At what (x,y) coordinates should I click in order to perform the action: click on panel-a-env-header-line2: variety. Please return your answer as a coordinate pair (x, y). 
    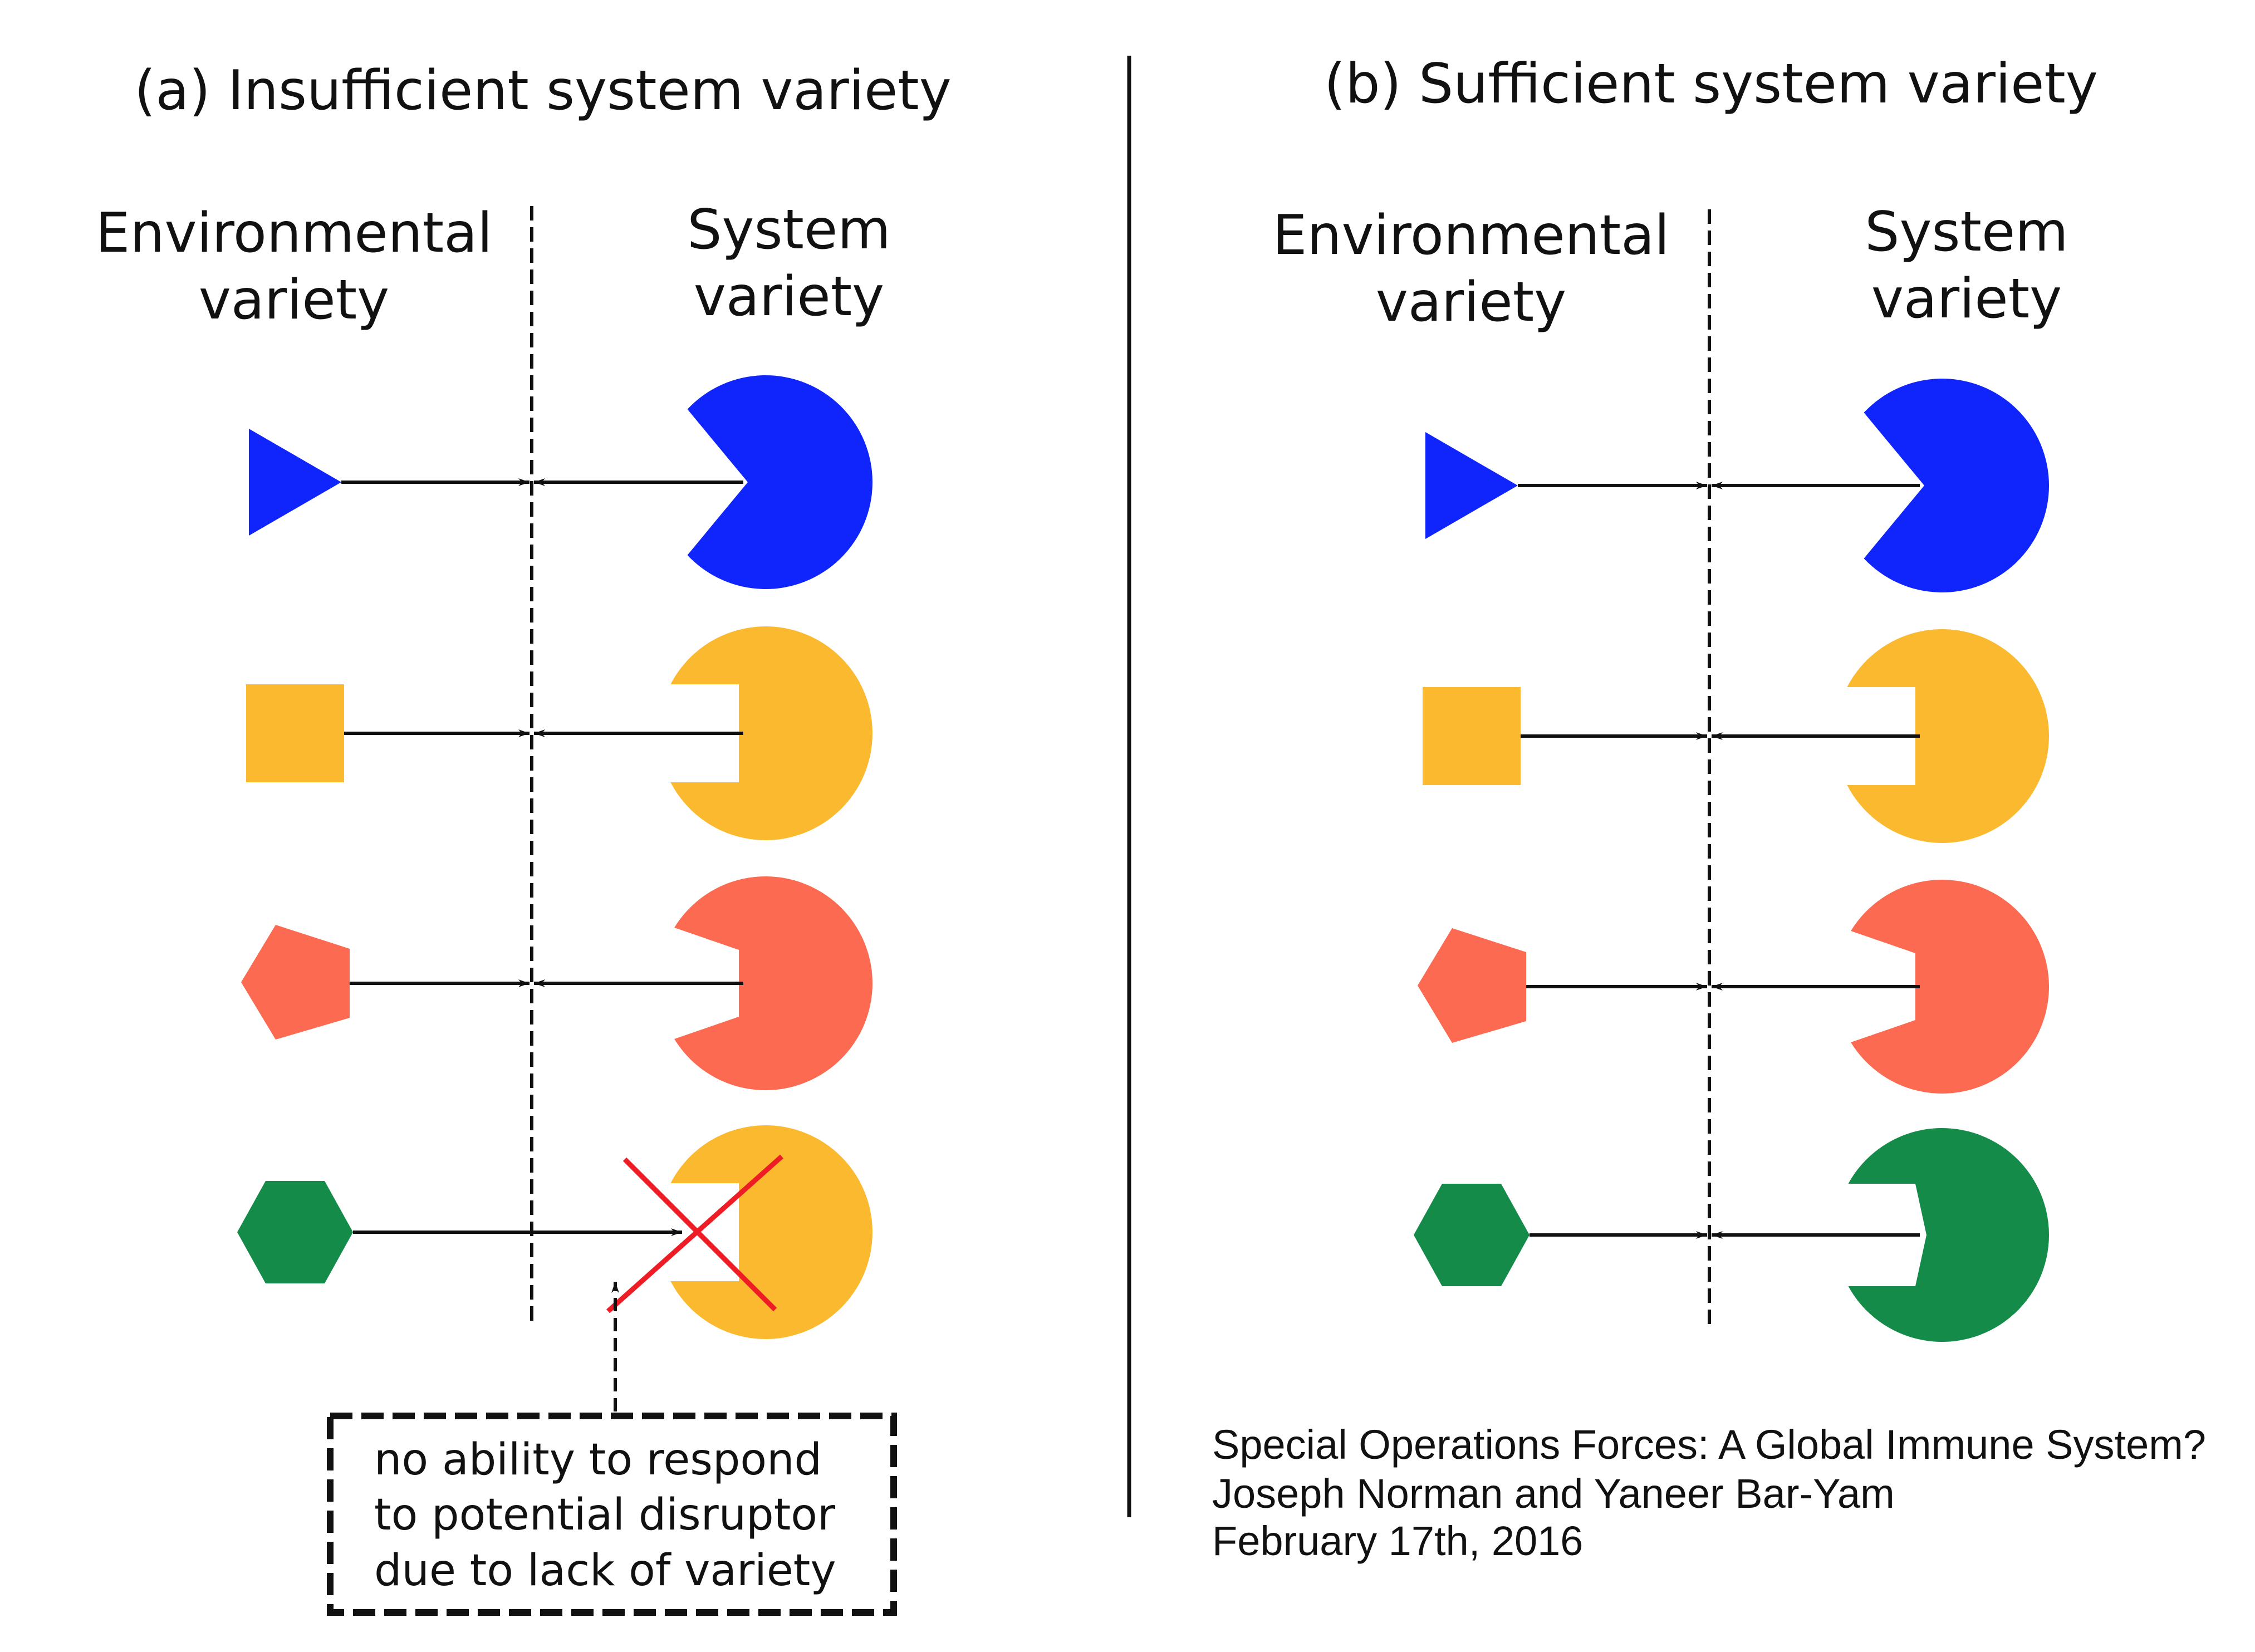
    Looking at the image, I should click on (294, 300).